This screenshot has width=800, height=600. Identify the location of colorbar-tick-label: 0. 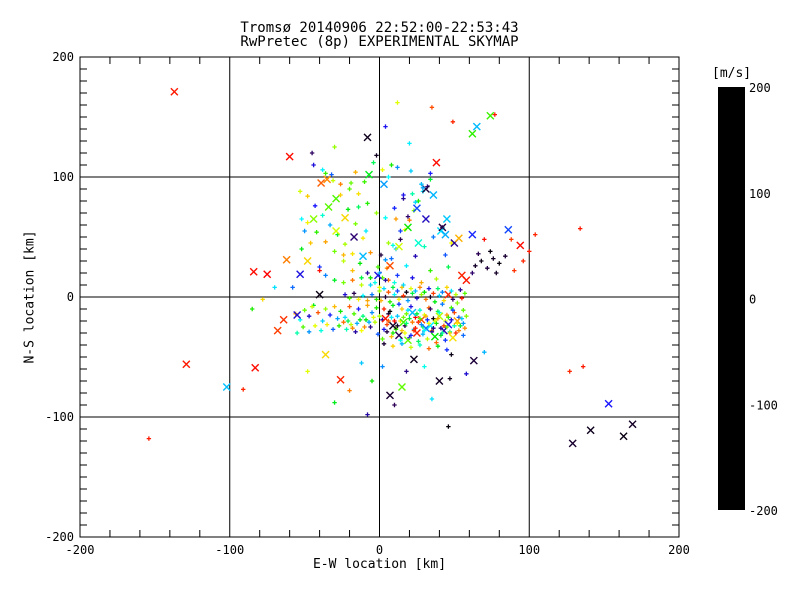
(752, 300).